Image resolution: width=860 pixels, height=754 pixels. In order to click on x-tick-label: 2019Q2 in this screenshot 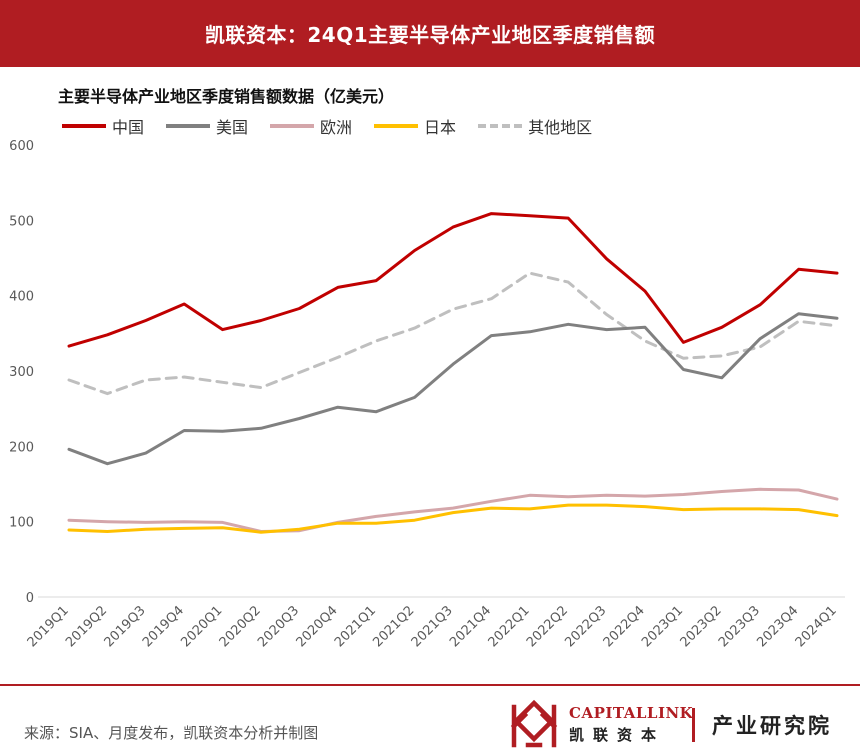, I will do `click(86, 626)`.